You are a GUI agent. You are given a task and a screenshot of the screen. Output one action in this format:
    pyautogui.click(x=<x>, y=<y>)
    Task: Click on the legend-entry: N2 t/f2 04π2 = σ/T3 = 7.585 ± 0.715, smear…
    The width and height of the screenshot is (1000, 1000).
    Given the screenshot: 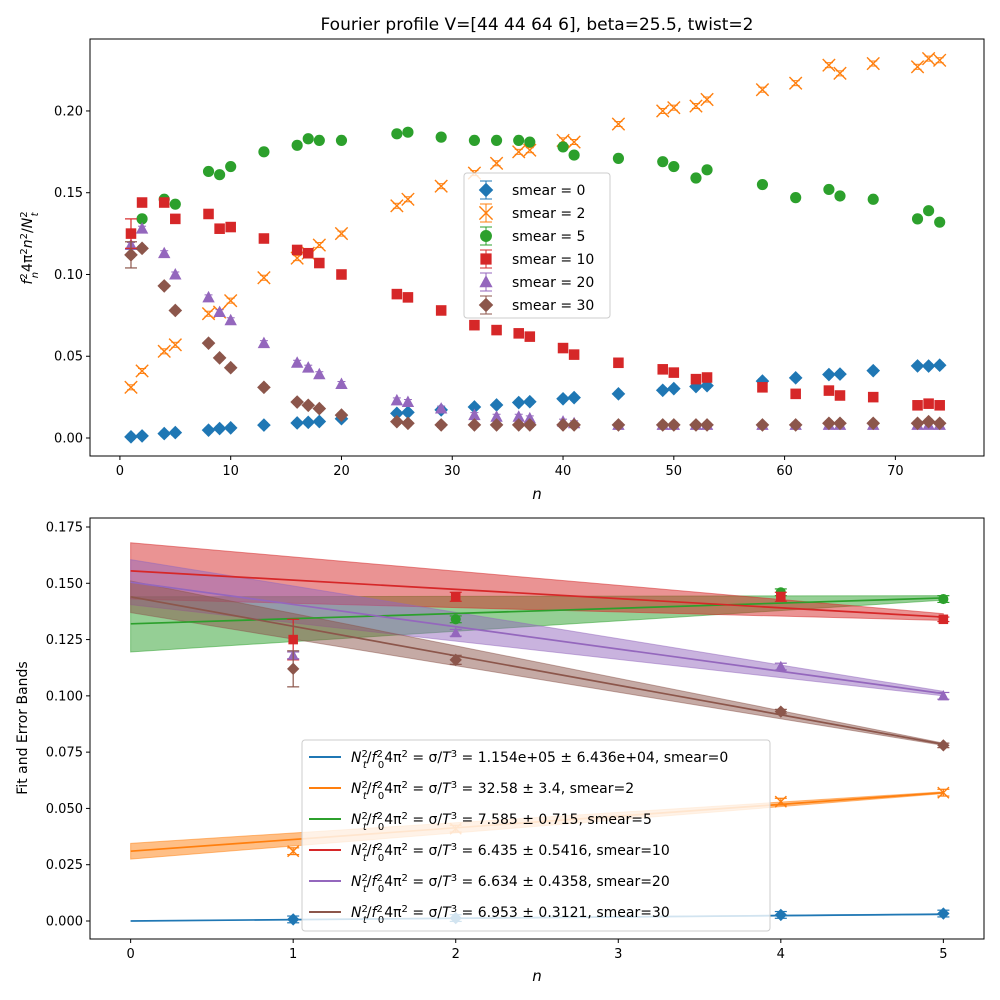 What is the action you would take?
    pyautogui.click(x=480, y=822)
    